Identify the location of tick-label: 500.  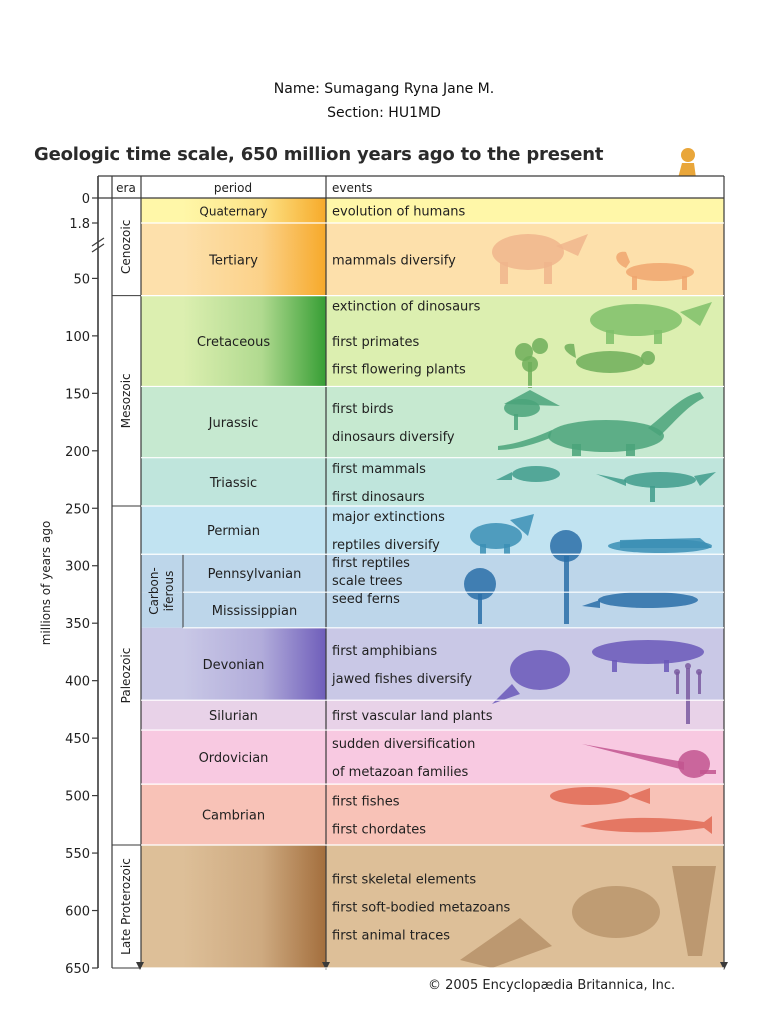
(77, 797).